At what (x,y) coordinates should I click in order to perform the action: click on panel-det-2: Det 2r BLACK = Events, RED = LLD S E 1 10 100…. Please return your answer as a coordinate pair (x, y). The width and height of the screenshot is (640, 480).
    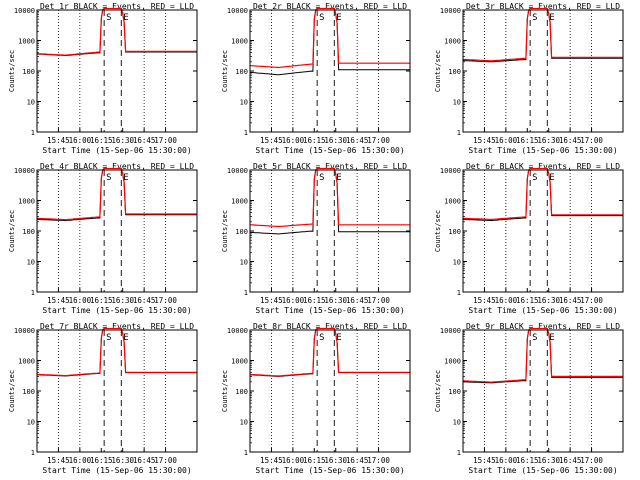
    Looking at the image, I should click on (316, 78).